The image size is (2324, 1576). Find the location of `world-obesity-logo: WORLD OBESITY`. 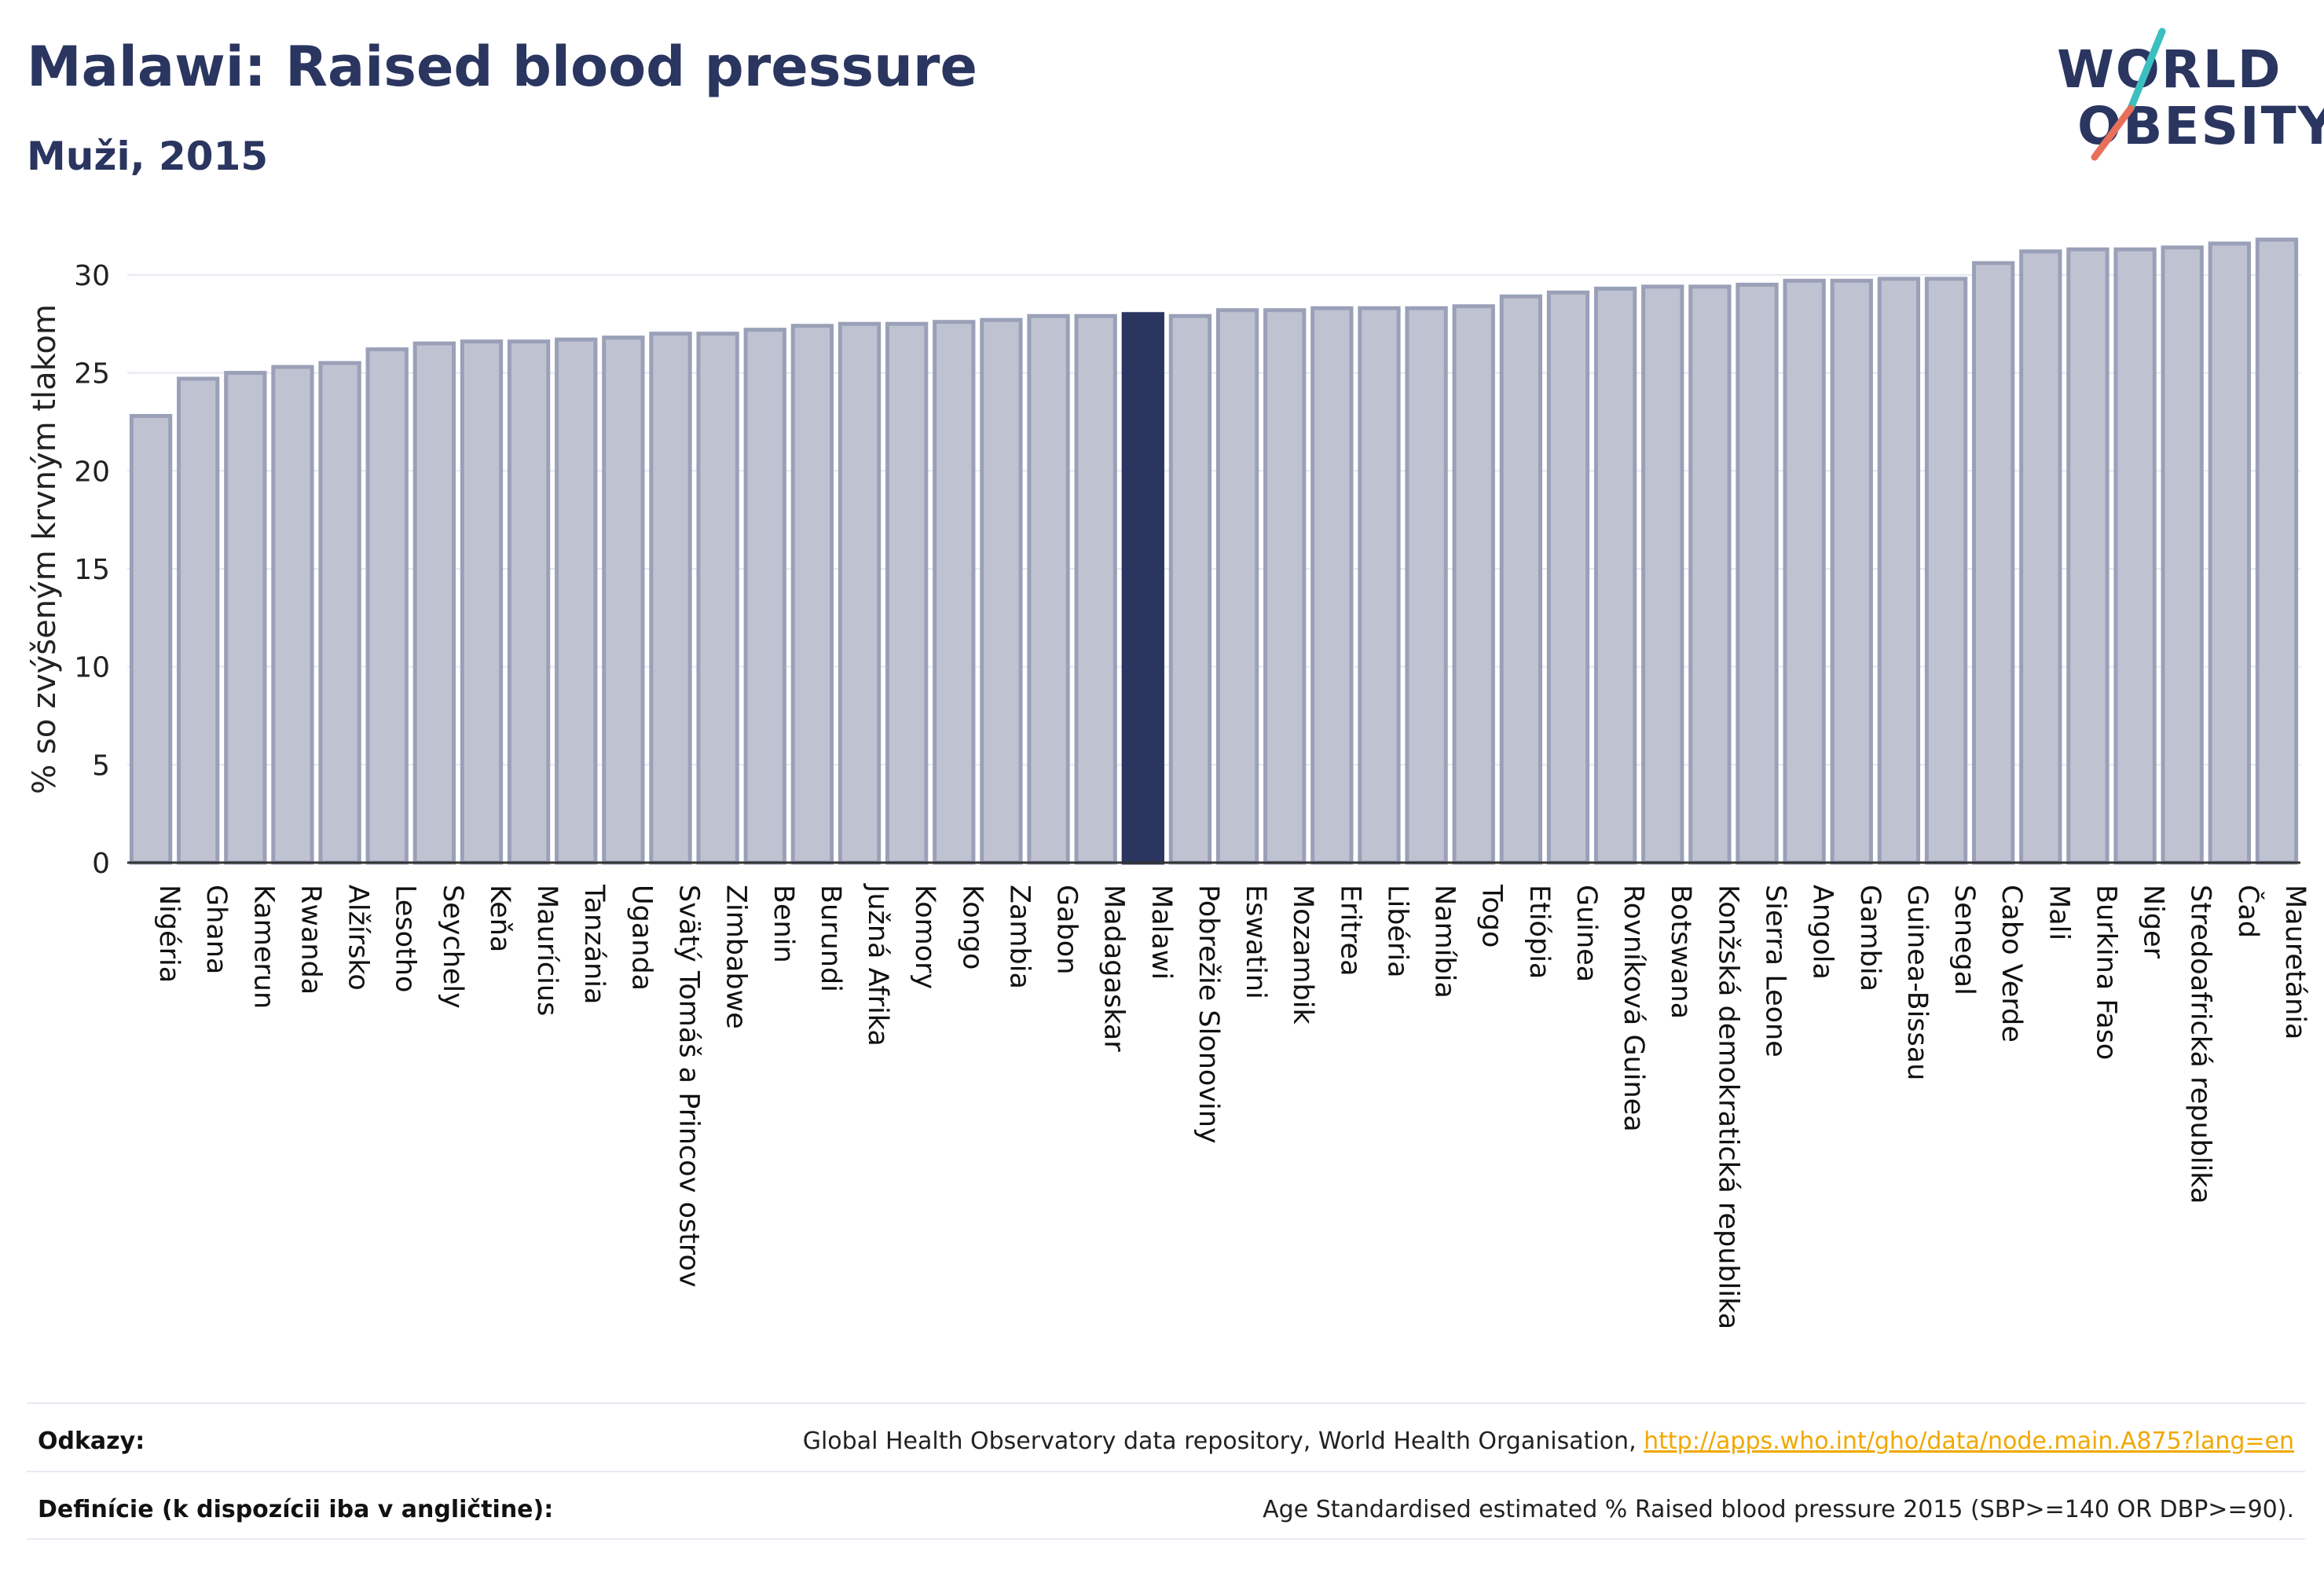

world-obesity-logo: WORLD OBESITY is located at coordinates (2183, 94).